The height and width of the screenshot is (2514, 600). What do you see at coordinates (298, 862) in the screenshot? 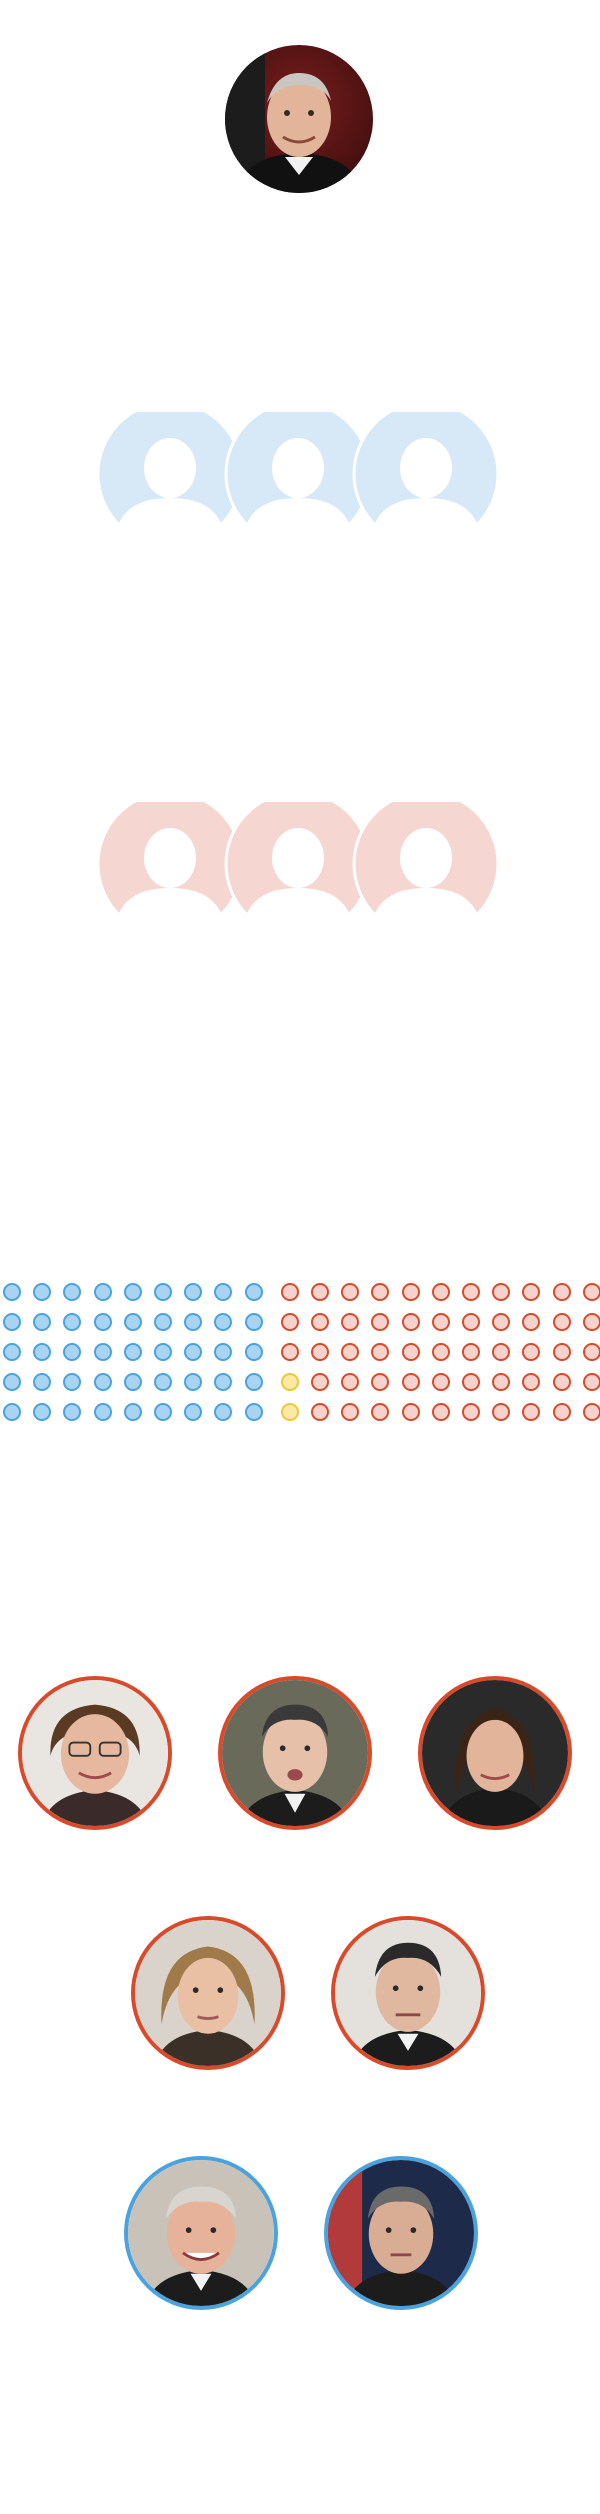
I see `republican-placeholder-icons` at bounding box center [298, 862].